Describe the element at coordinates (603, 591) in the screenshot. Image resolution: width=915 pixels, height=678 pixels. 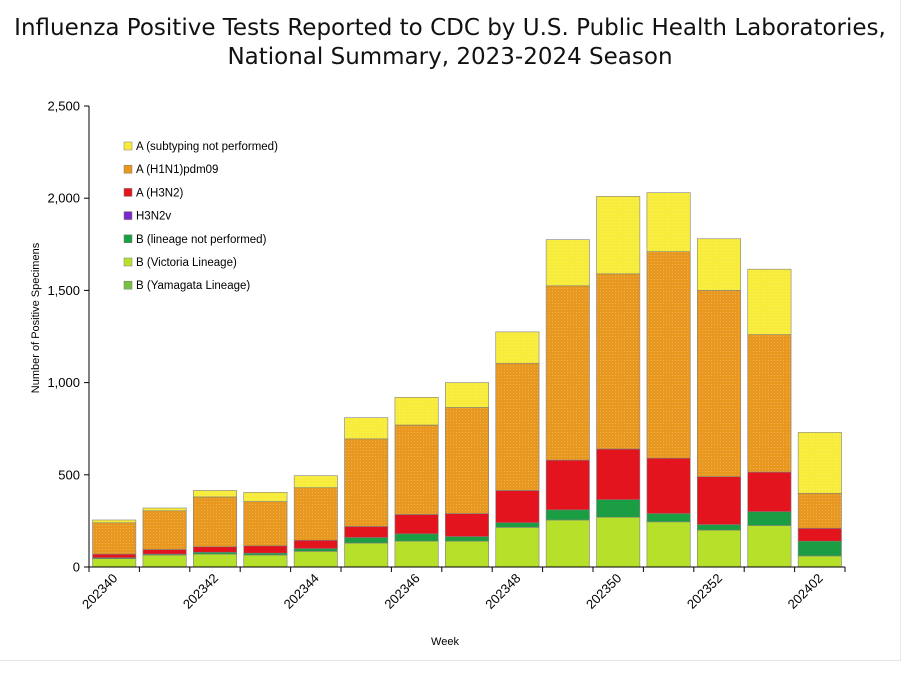
I see `x-tick-label: 202350` at that location.